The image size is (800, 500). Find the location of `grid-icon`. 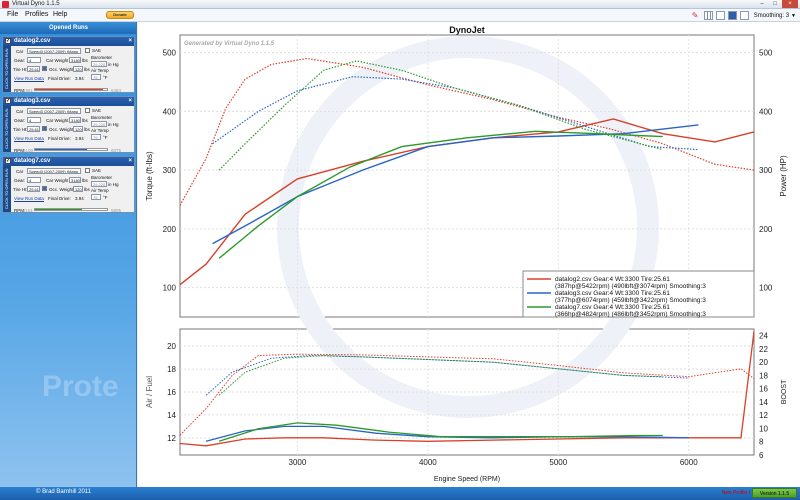

grid-icon is located at coordinates (708, 15).